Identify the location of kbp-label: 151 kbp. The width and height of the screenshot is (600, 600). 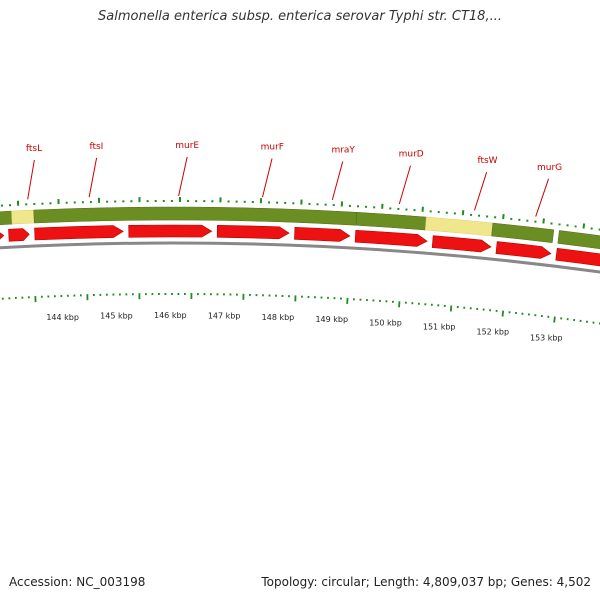
(439, 327).